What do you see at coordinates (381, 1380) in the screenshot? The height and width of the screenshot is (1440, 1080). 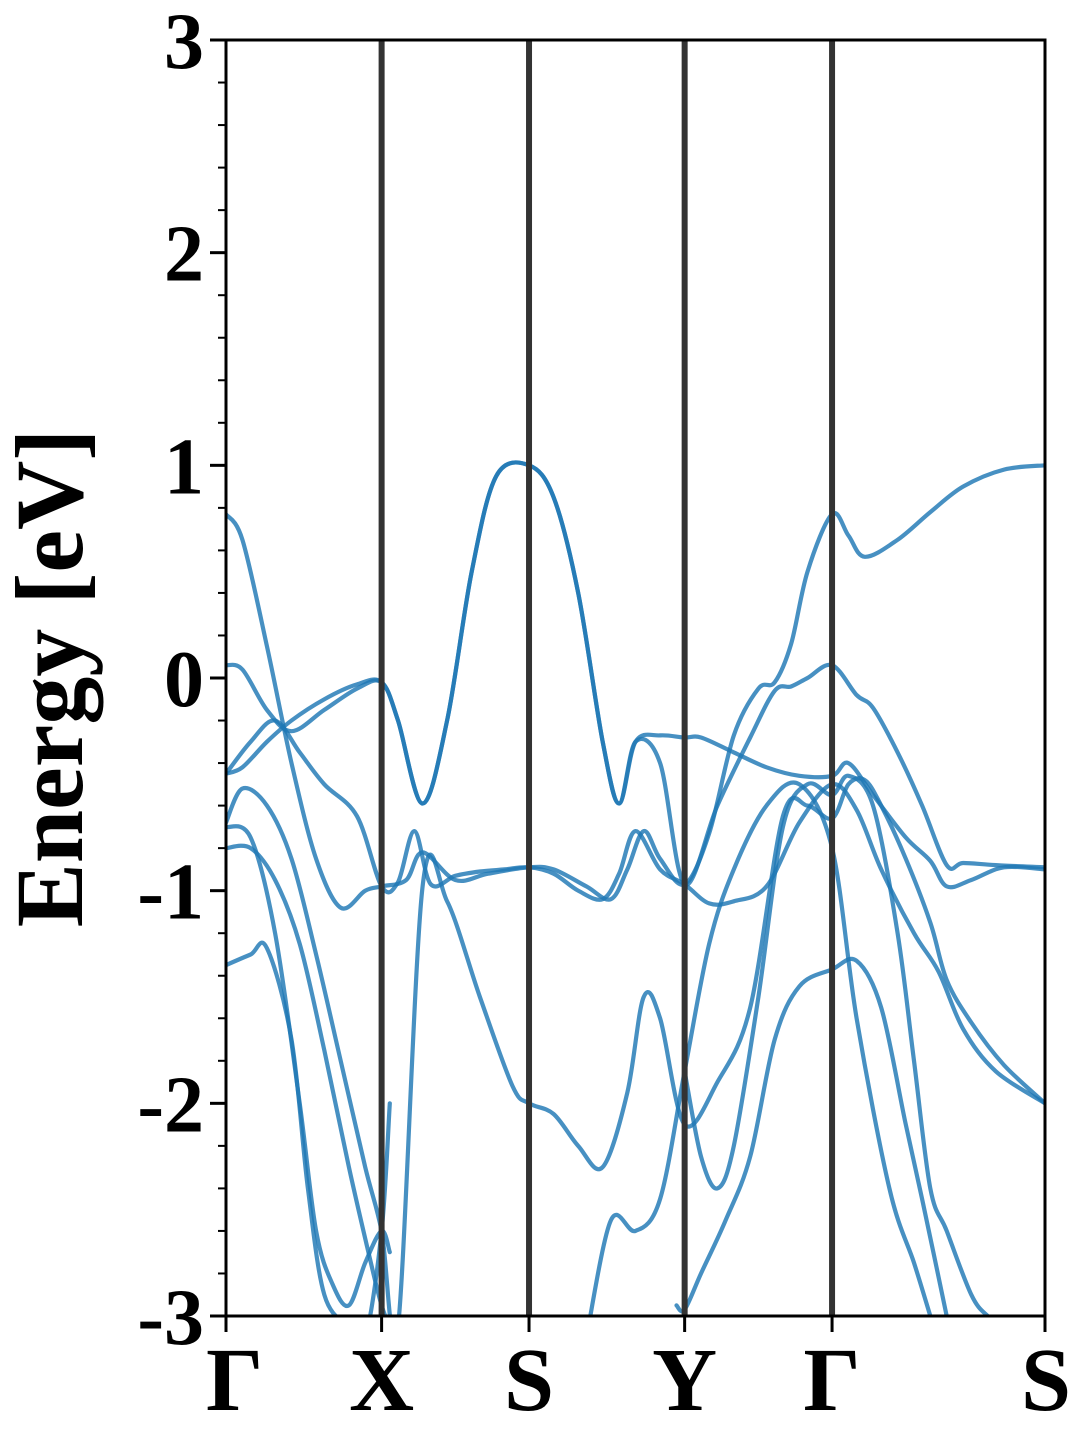 I see `x-tick-label: X` at bounding box center [381, 1380].